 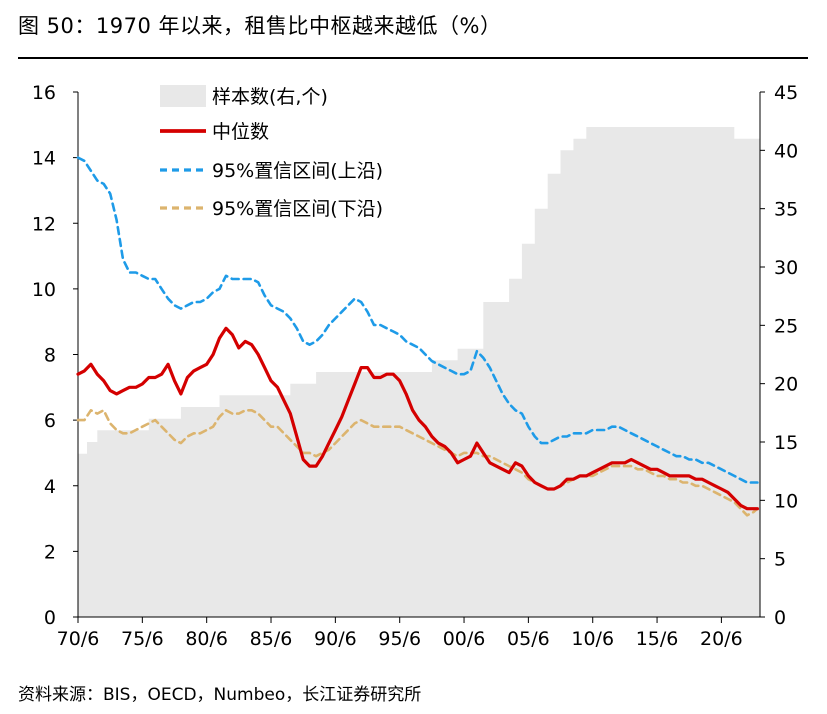 I want to click on x-tick-label: 00/6, so click(x=464, y=639).